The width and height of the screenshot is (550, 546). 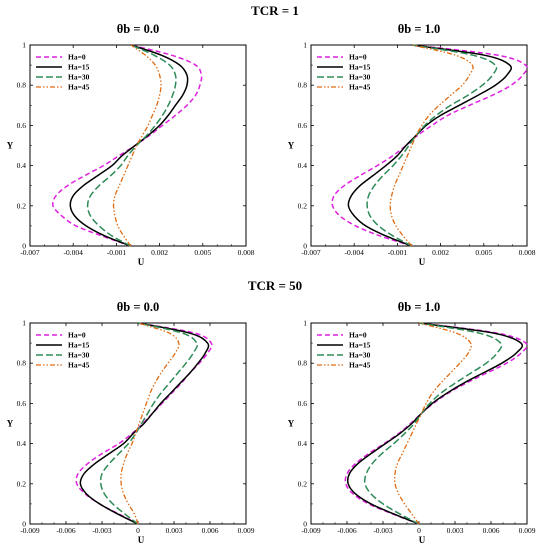 I want to click on row-title-tcr-50: TCR = 50, so click(x=275, y=285).